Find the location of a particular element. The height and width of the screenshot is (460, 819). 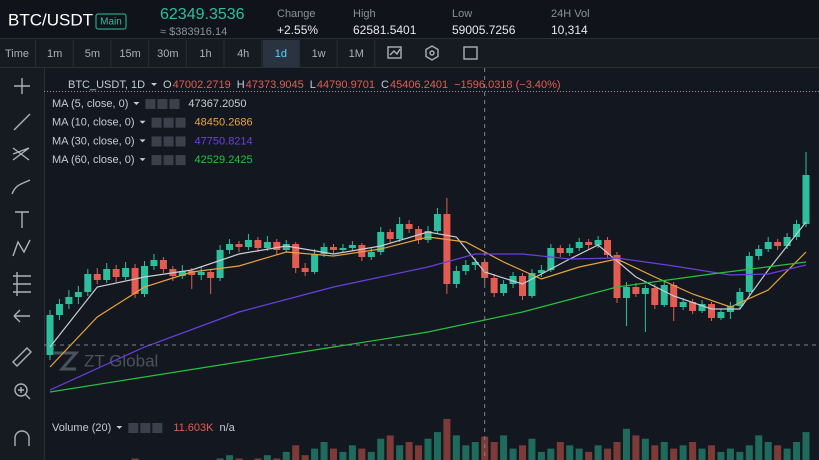

interval: 5m is located at coordinates (92, 54).